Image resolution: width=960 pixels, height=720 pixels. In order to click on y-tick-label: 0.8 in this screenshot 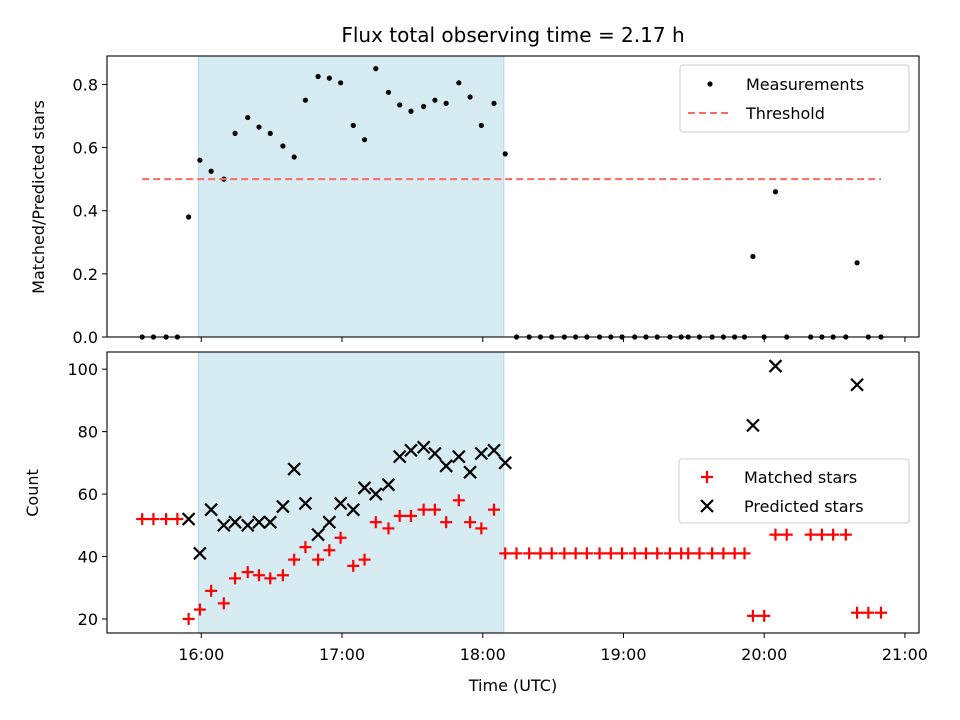, I will do `click(85, 84)`.